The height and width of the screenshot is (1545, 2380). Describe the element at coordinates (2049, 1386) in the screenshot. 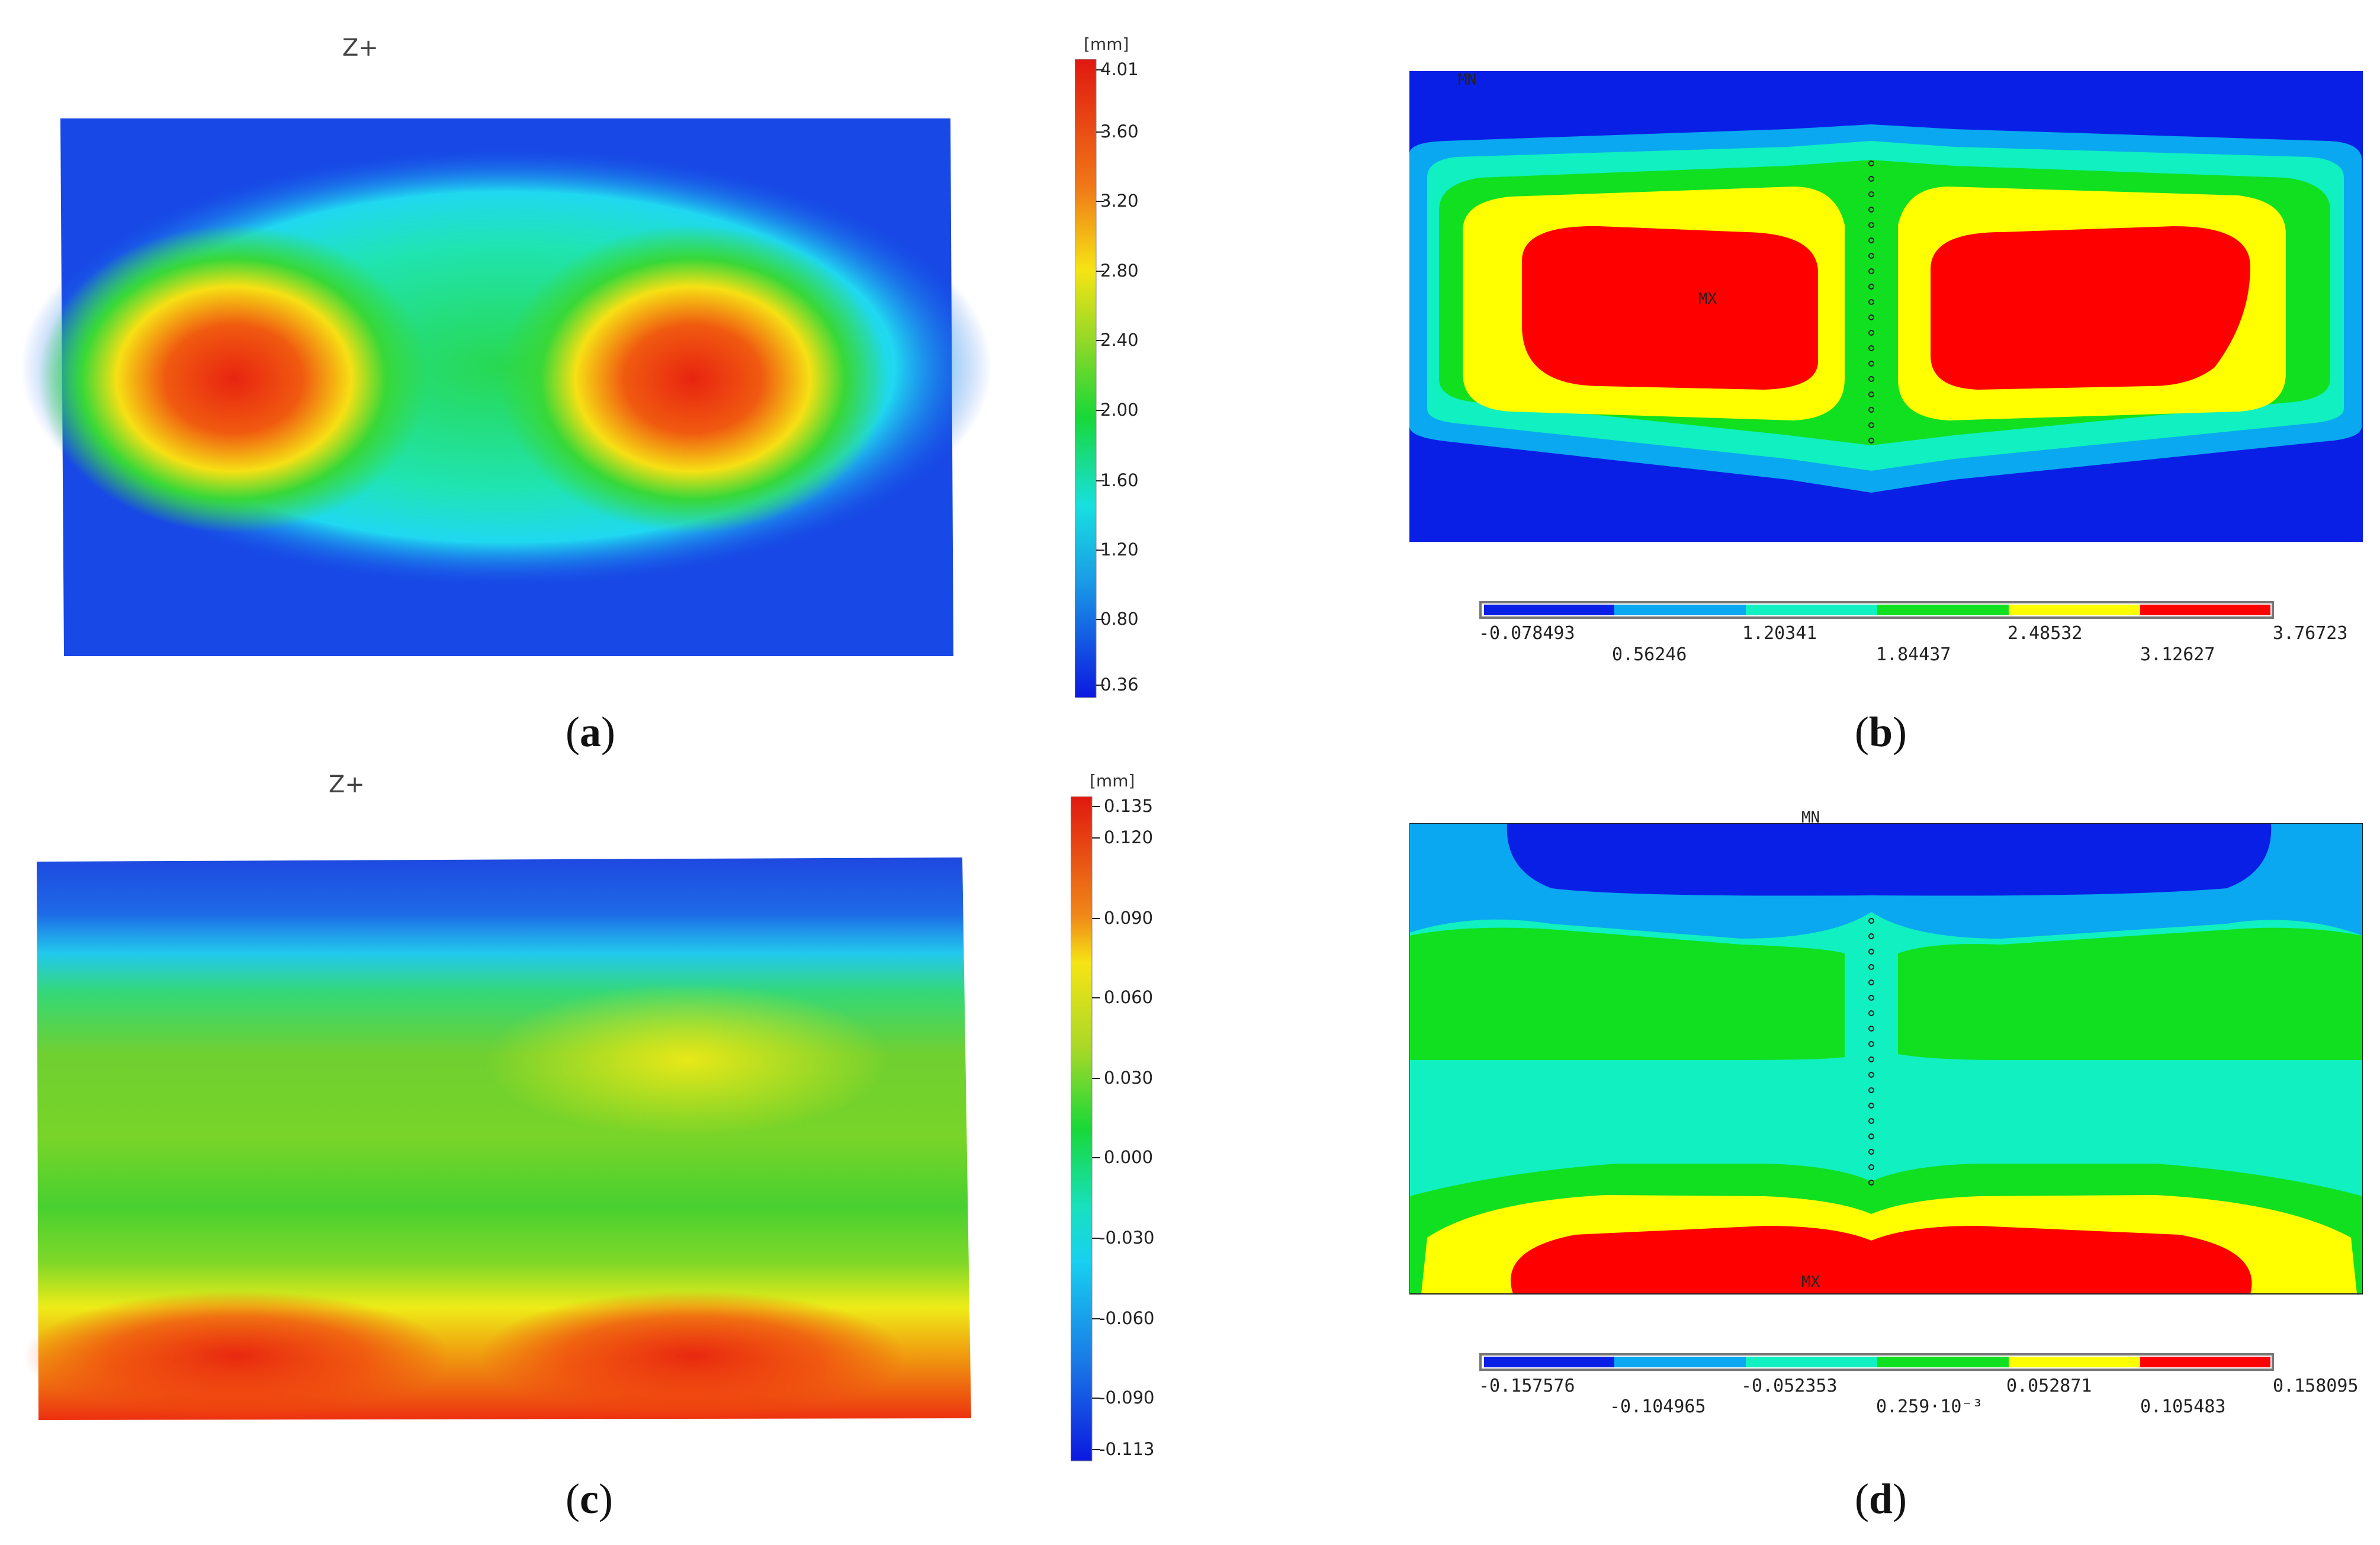

I see `panel-d-legend-value: 0.052871` at that location.